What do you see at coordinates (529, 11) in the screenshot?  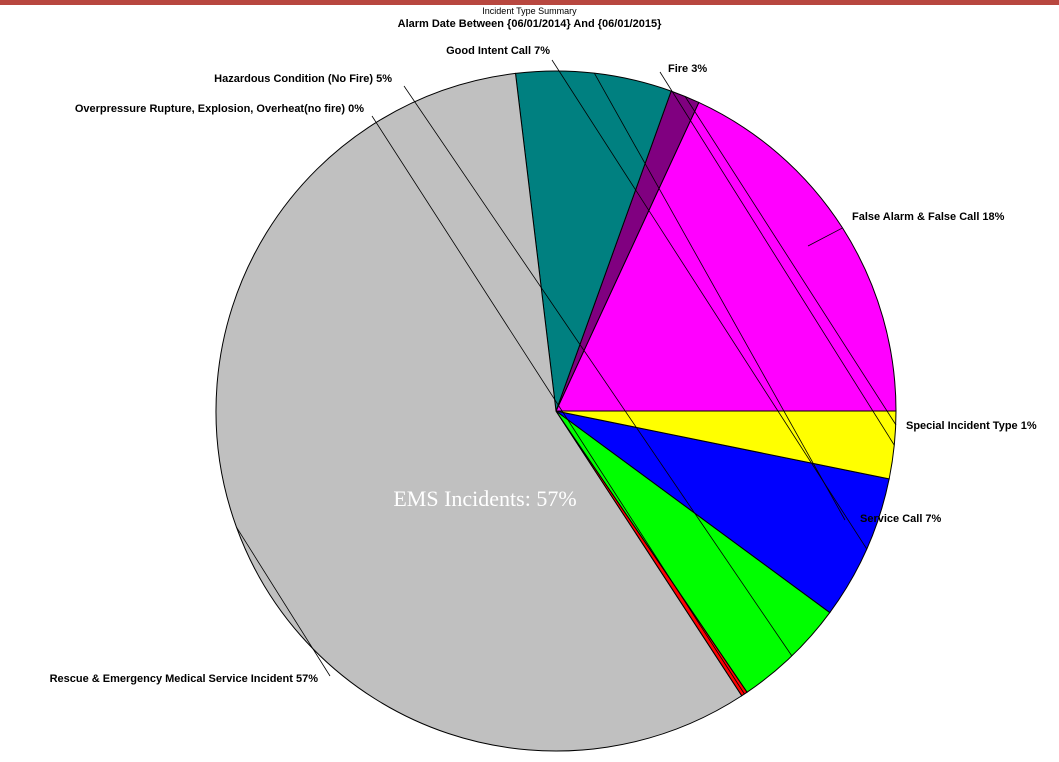 I see `chart-subtitle: Incident Type Summary` at bounding box center [529, 11].